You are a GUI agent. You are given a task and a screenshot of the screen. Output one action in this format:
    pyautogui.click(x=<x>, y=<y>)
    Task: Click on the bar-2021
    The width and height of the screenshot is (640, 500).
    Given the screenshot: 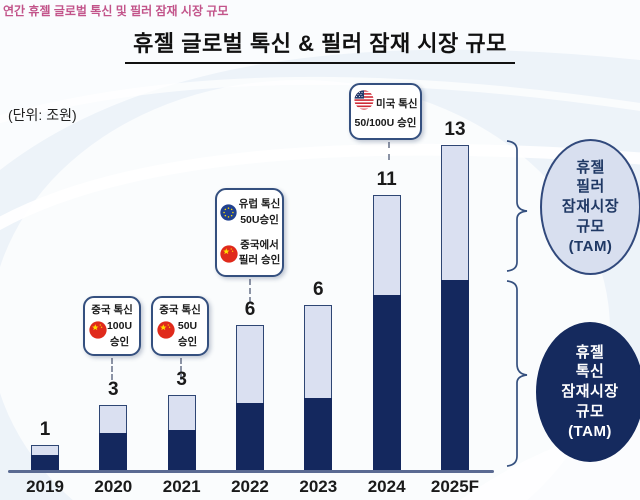 What is the action you would take?
    pyautogui.click(x=181, y=432)
    